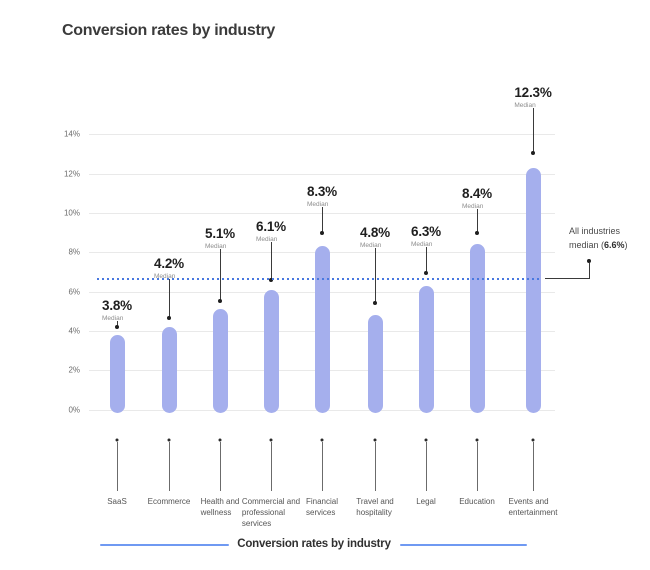 The width and height of the screenshot is (650, 570). Describe the element at coordinates (567, 278) in the screenshot. I see `annotation-connector-horizontal` at that location.